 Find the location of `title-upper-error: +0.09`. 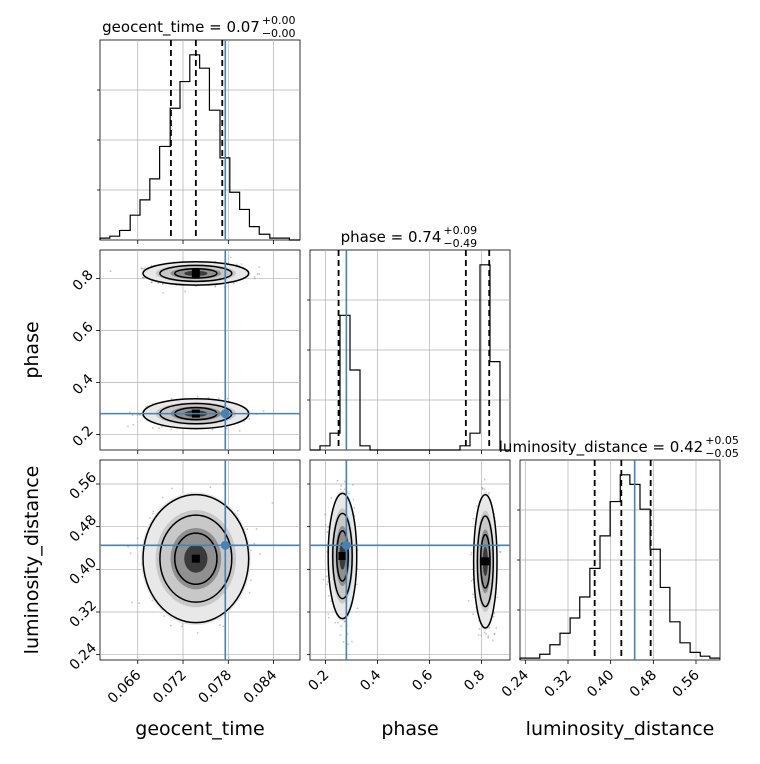

title-upper-error: +0.09 is located at coordinates (460, 230).